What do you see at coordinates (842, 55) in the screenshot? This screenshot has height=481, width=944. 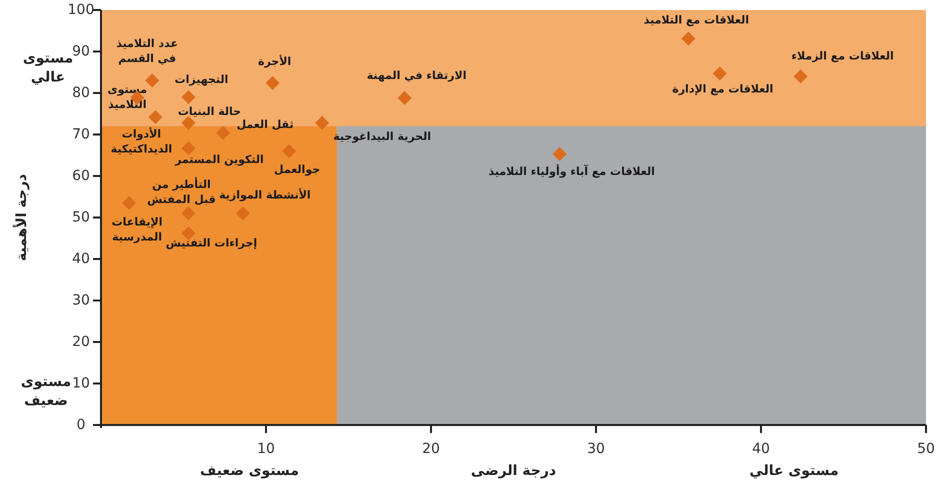 I see `annotation: العلاقات مع الزملاء` at bounding box center [842, 55].